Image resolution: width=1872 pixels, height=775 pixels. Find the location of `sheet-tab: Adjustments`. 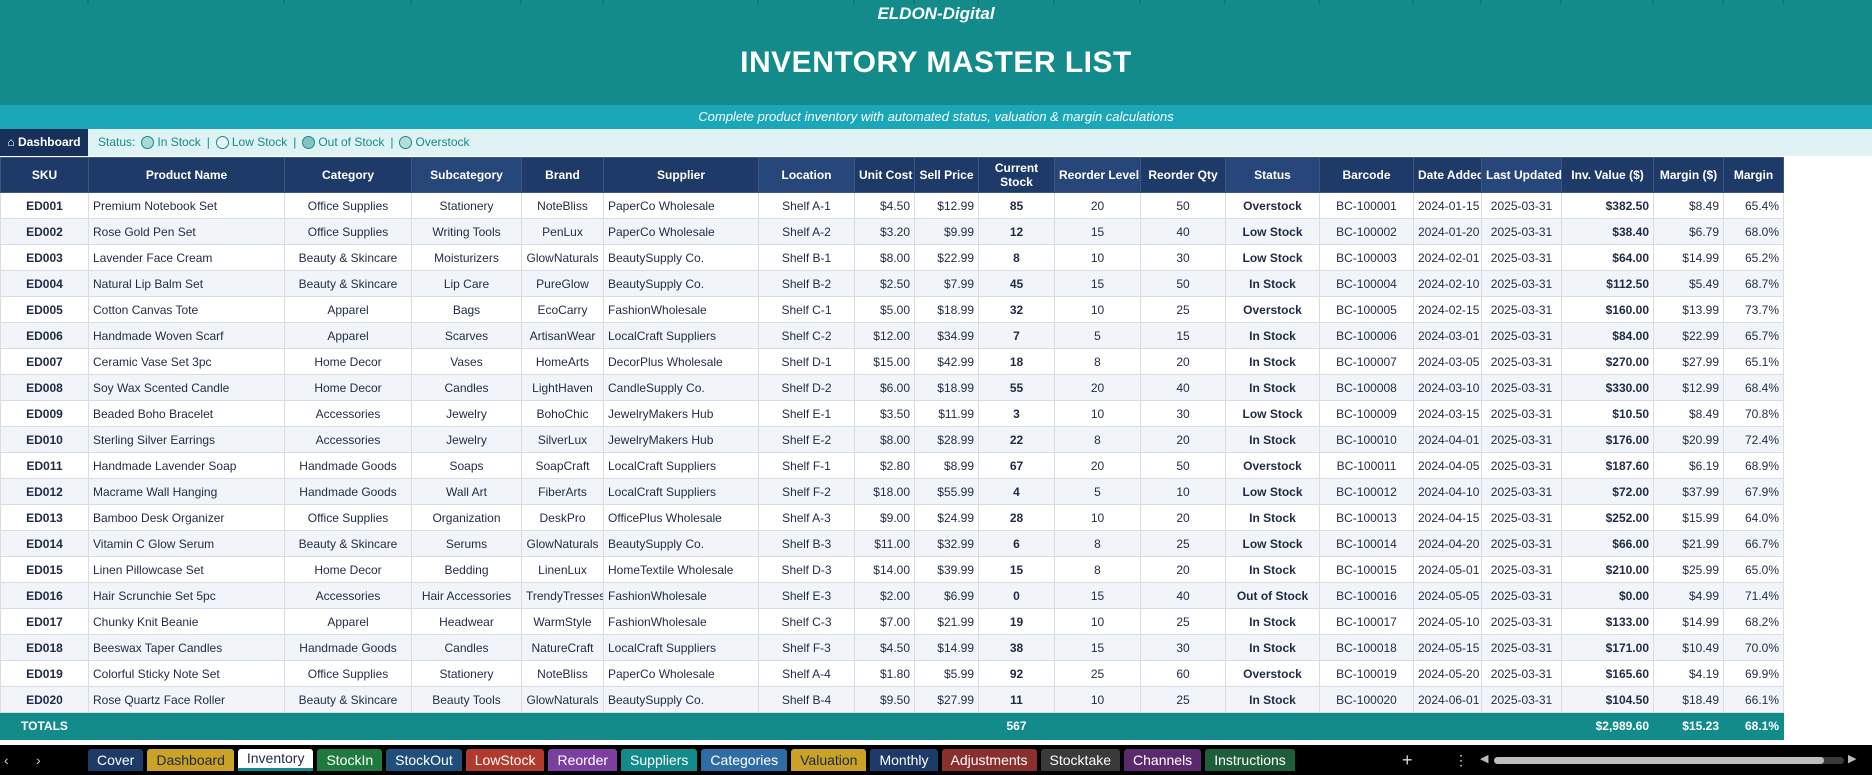

sheet-tab: Adjustments is located at coordinates (989, 760).